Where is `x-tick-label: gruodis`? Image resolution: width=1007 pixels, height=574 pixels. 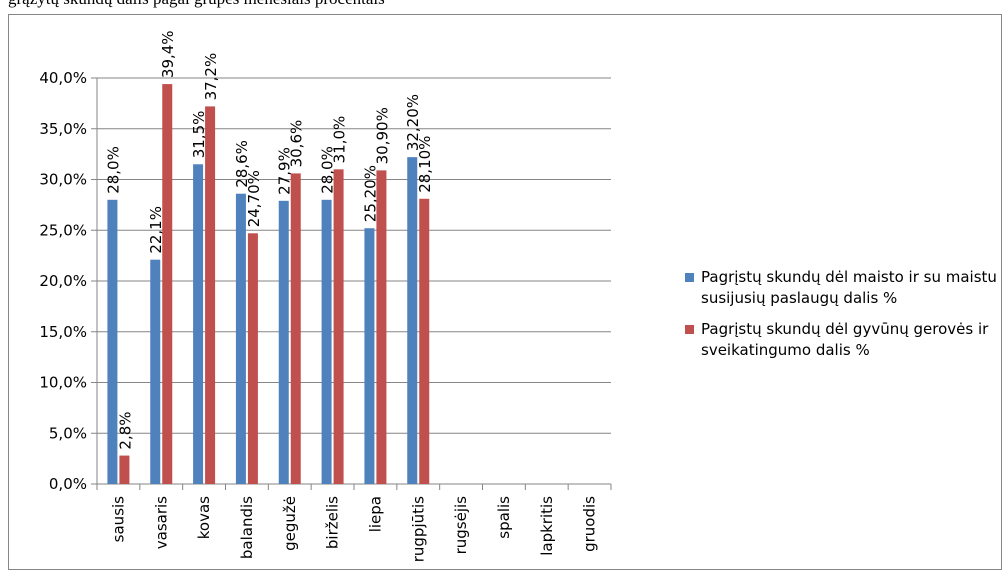 x-tick-label: gruodis is located at coordinates (590, 524).